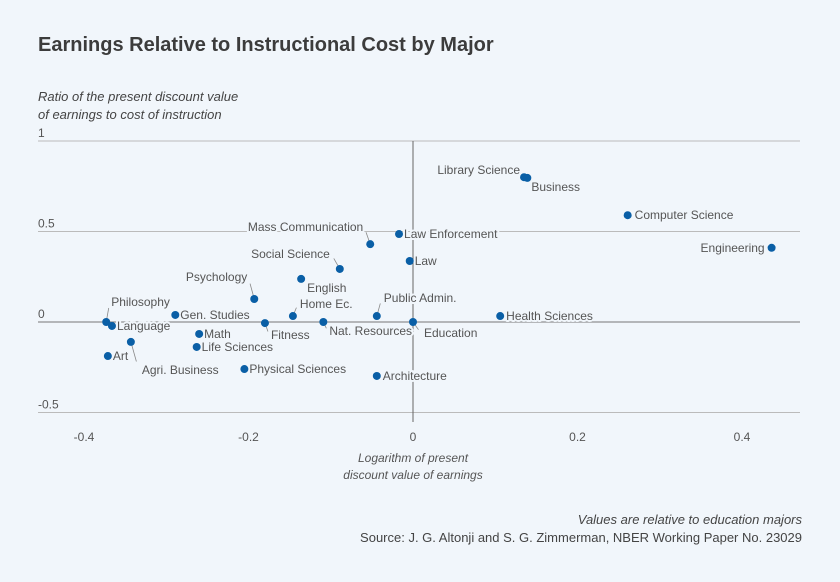 Image resolution: width=840 pixels, height=582 pixels. Describe the element at coordinates (577, 437) in the screenshot. I see `x-tick-label: 0.2` at that location.